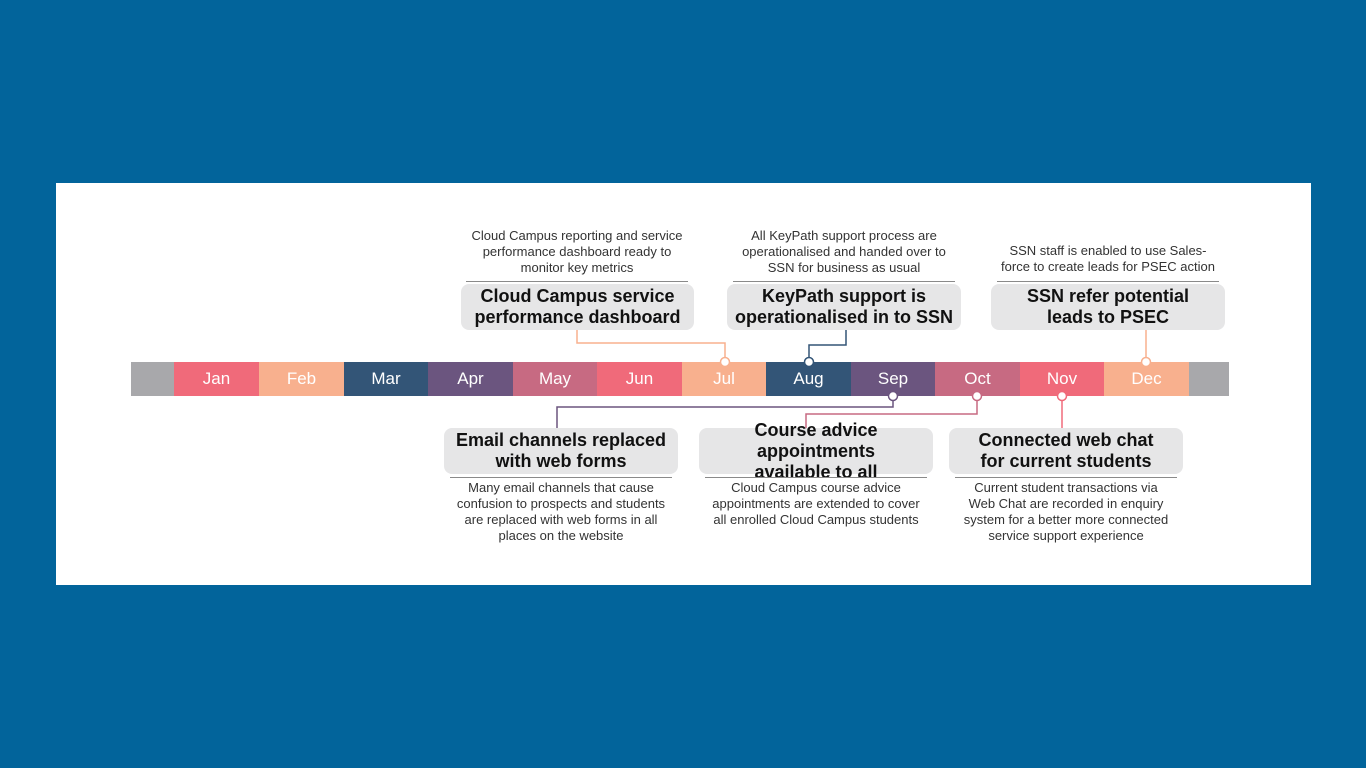 This screenshot has width=1366, height=768. I want to click on month-mar: Mar, so click(386, 379).